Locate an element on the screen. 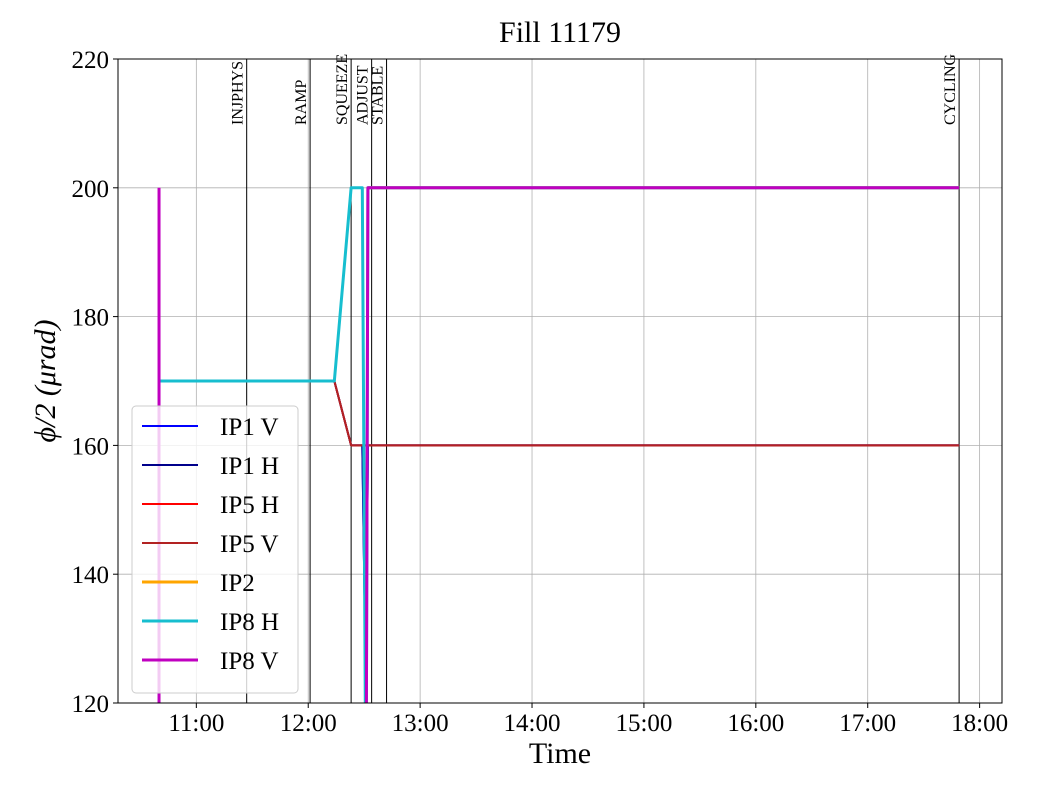 This screenshot has width=1040, height=800. y-axis-label: ϕ/2 (μrad) is located at coordinates (45, 380).